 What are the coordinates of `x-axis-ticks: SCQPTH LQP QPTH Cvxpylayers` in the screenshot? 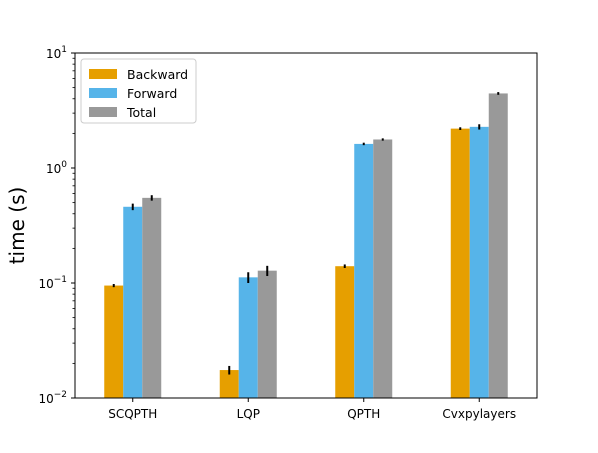 It's located at (312, 409).